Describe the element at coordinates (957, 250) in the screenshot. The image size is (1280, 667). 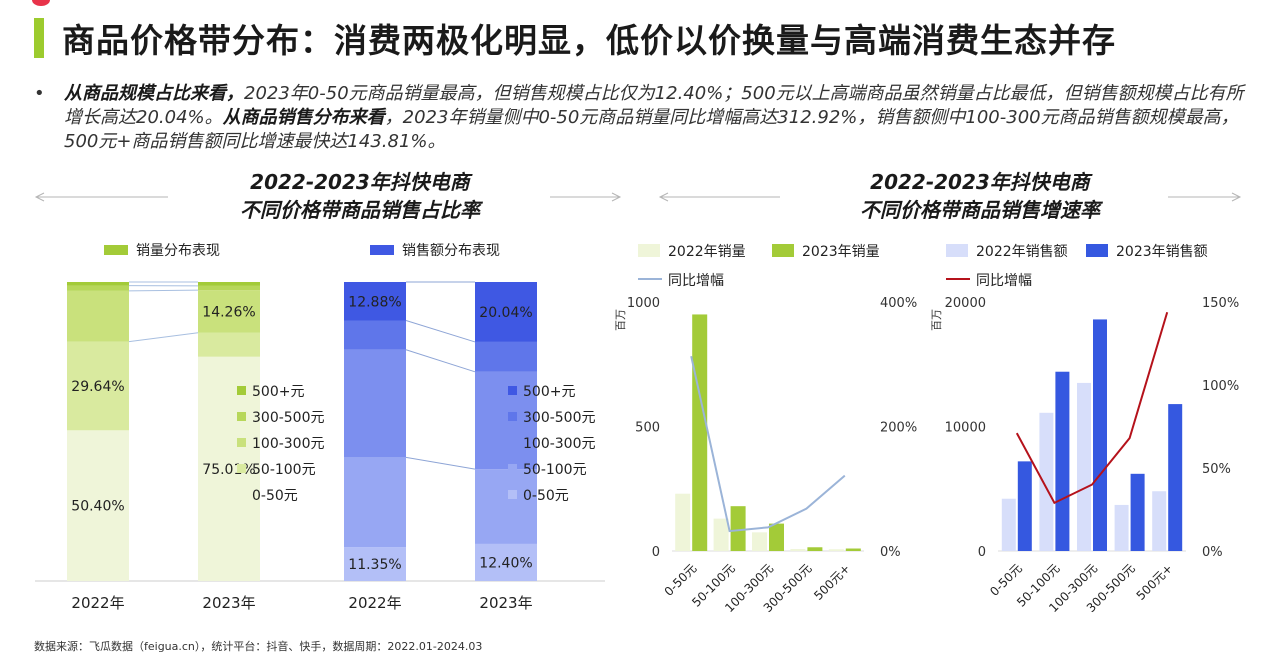
I see `sales-growth-legend-swatch-2022` at that location.